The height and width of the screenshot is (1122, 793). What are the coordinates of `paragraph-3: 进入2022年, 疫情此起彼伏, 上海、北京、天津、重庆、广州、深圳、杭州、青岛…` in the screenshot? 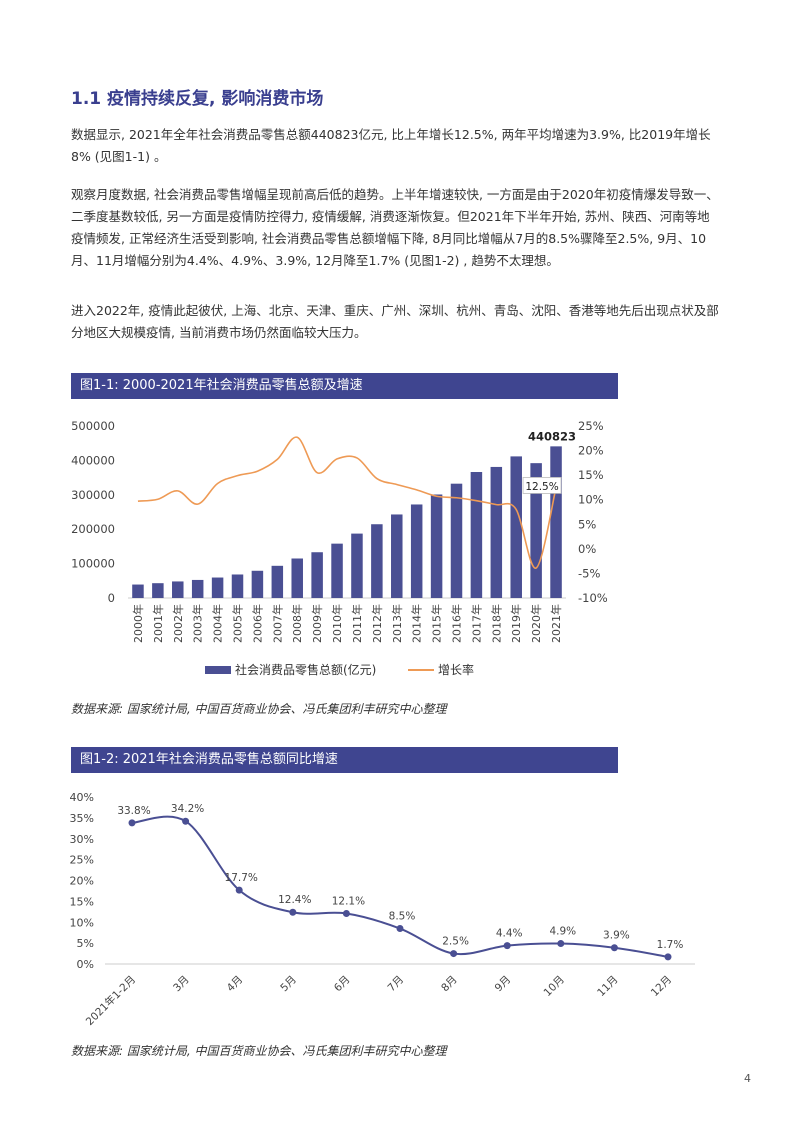 It's located at (395, 321).